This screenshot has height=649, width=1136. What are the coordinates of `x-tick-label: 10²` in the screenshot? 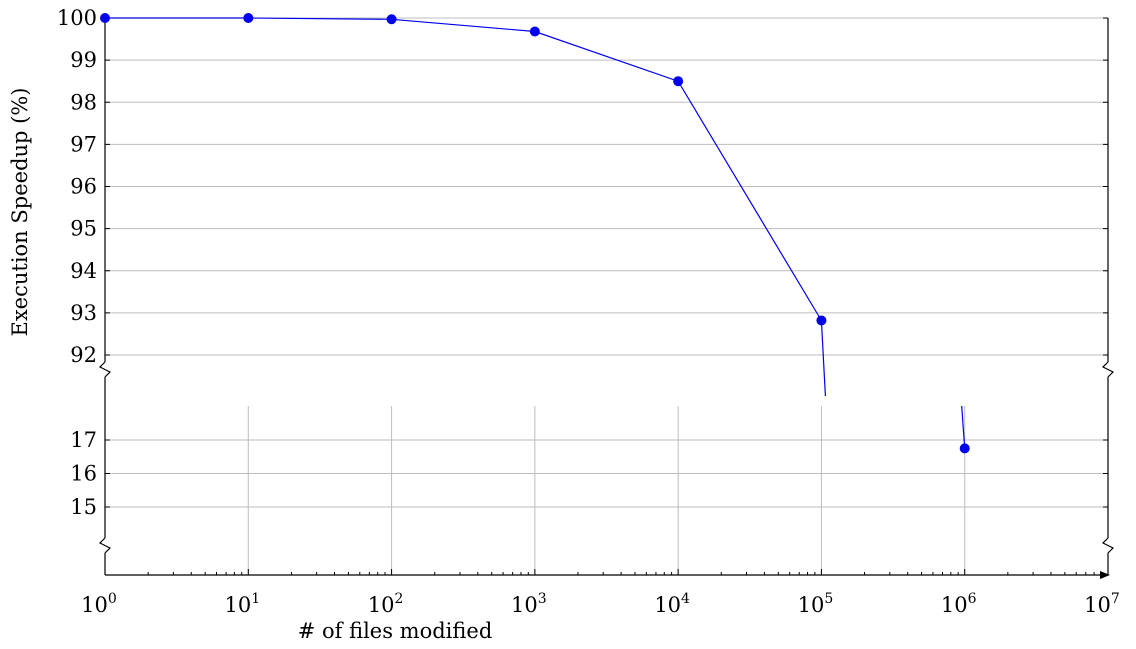 It's located at (386, 604).